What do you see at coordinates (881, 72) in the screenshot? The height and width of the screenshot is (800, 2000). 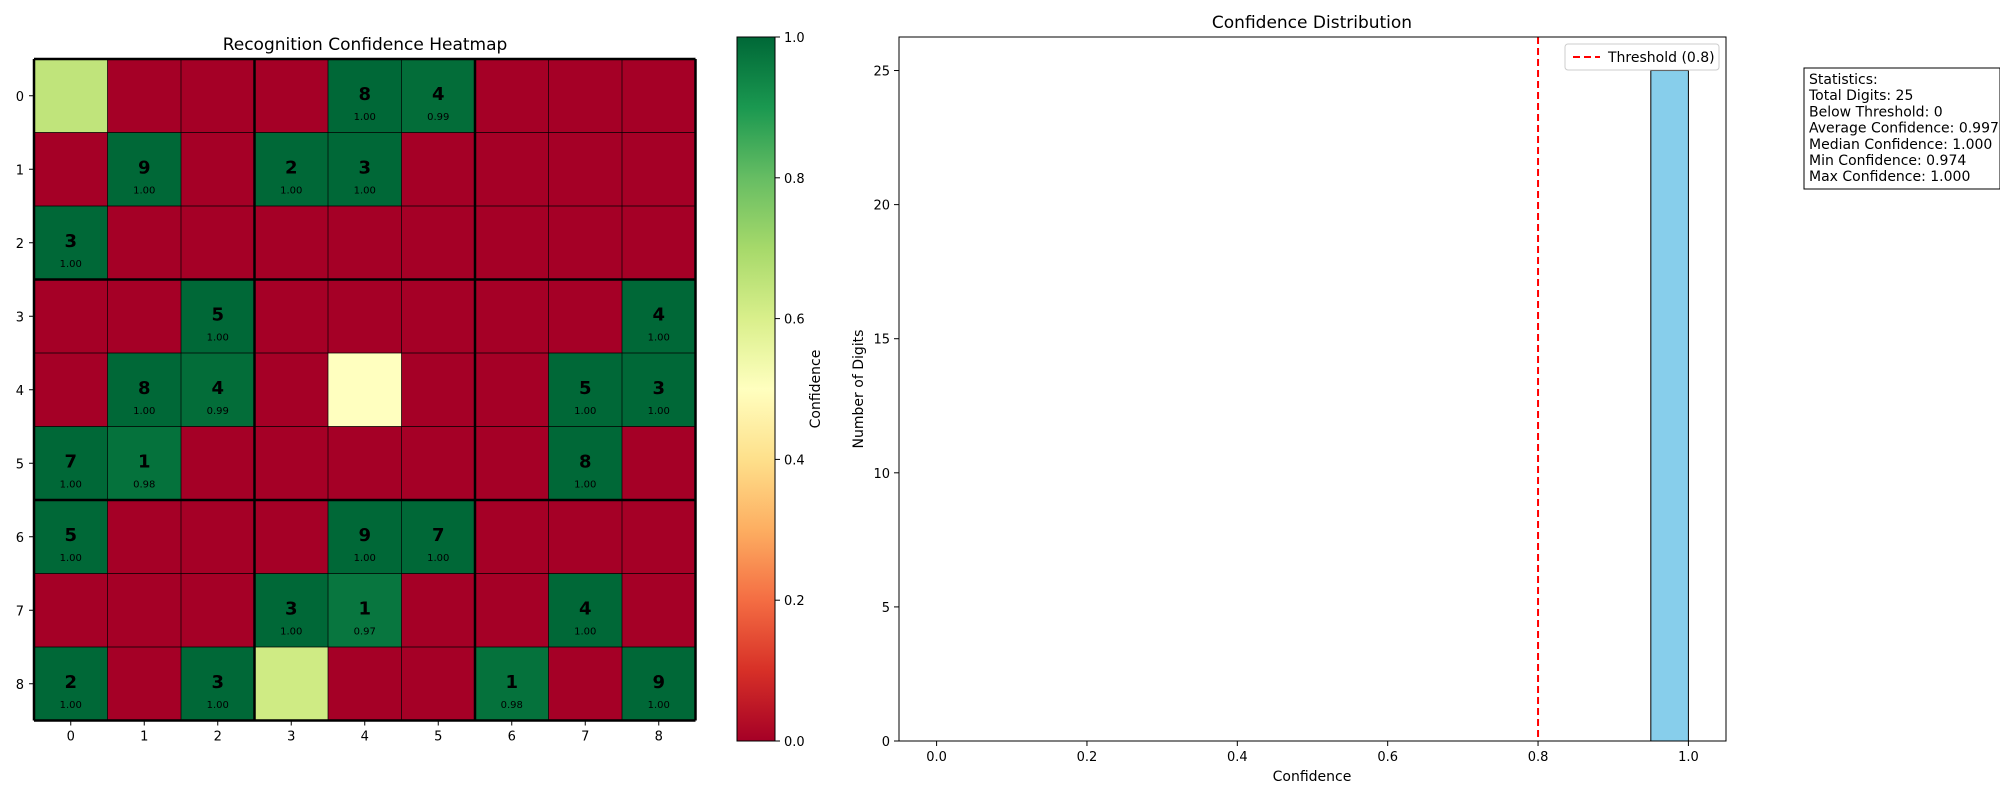 I see `y-tick-label: 25` at bounding box center [881, 72].